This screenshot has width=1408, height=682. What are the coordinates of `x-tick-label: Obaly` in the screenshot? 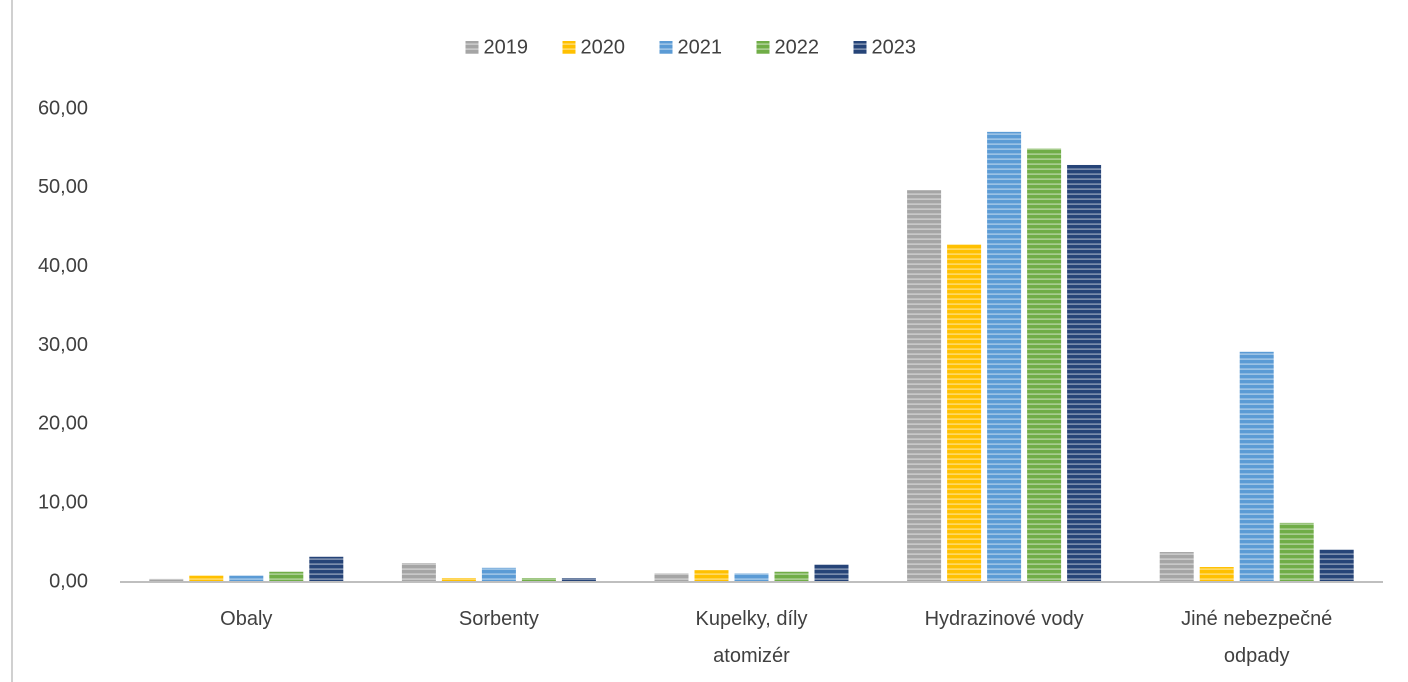 It's located at (246, 619).